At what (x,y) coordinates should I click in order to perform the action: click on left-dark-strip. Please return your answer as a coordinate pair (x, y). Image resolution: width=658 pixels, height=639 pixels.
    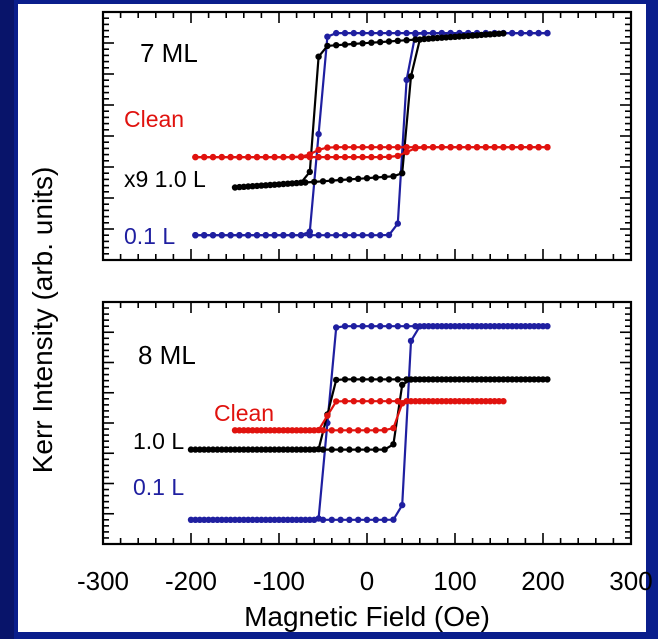
    Looking at the image, I should click on (7, 319).